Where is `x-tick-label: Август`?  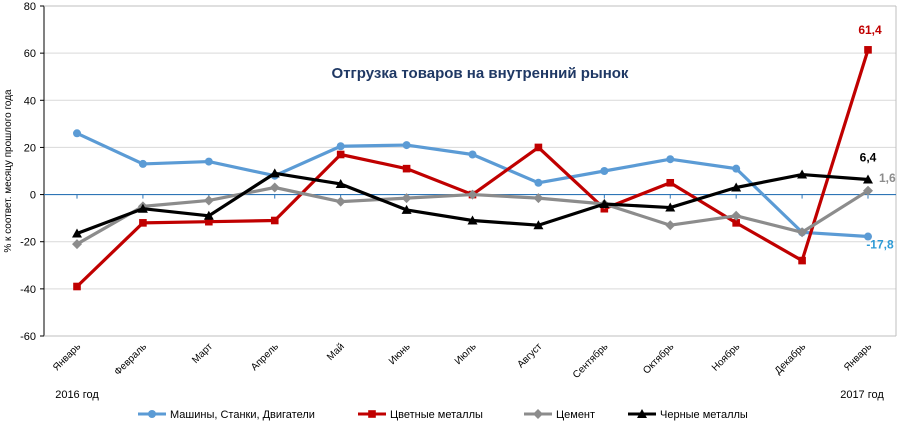 x-tick-label: Август is located at coordinates (529, 355).